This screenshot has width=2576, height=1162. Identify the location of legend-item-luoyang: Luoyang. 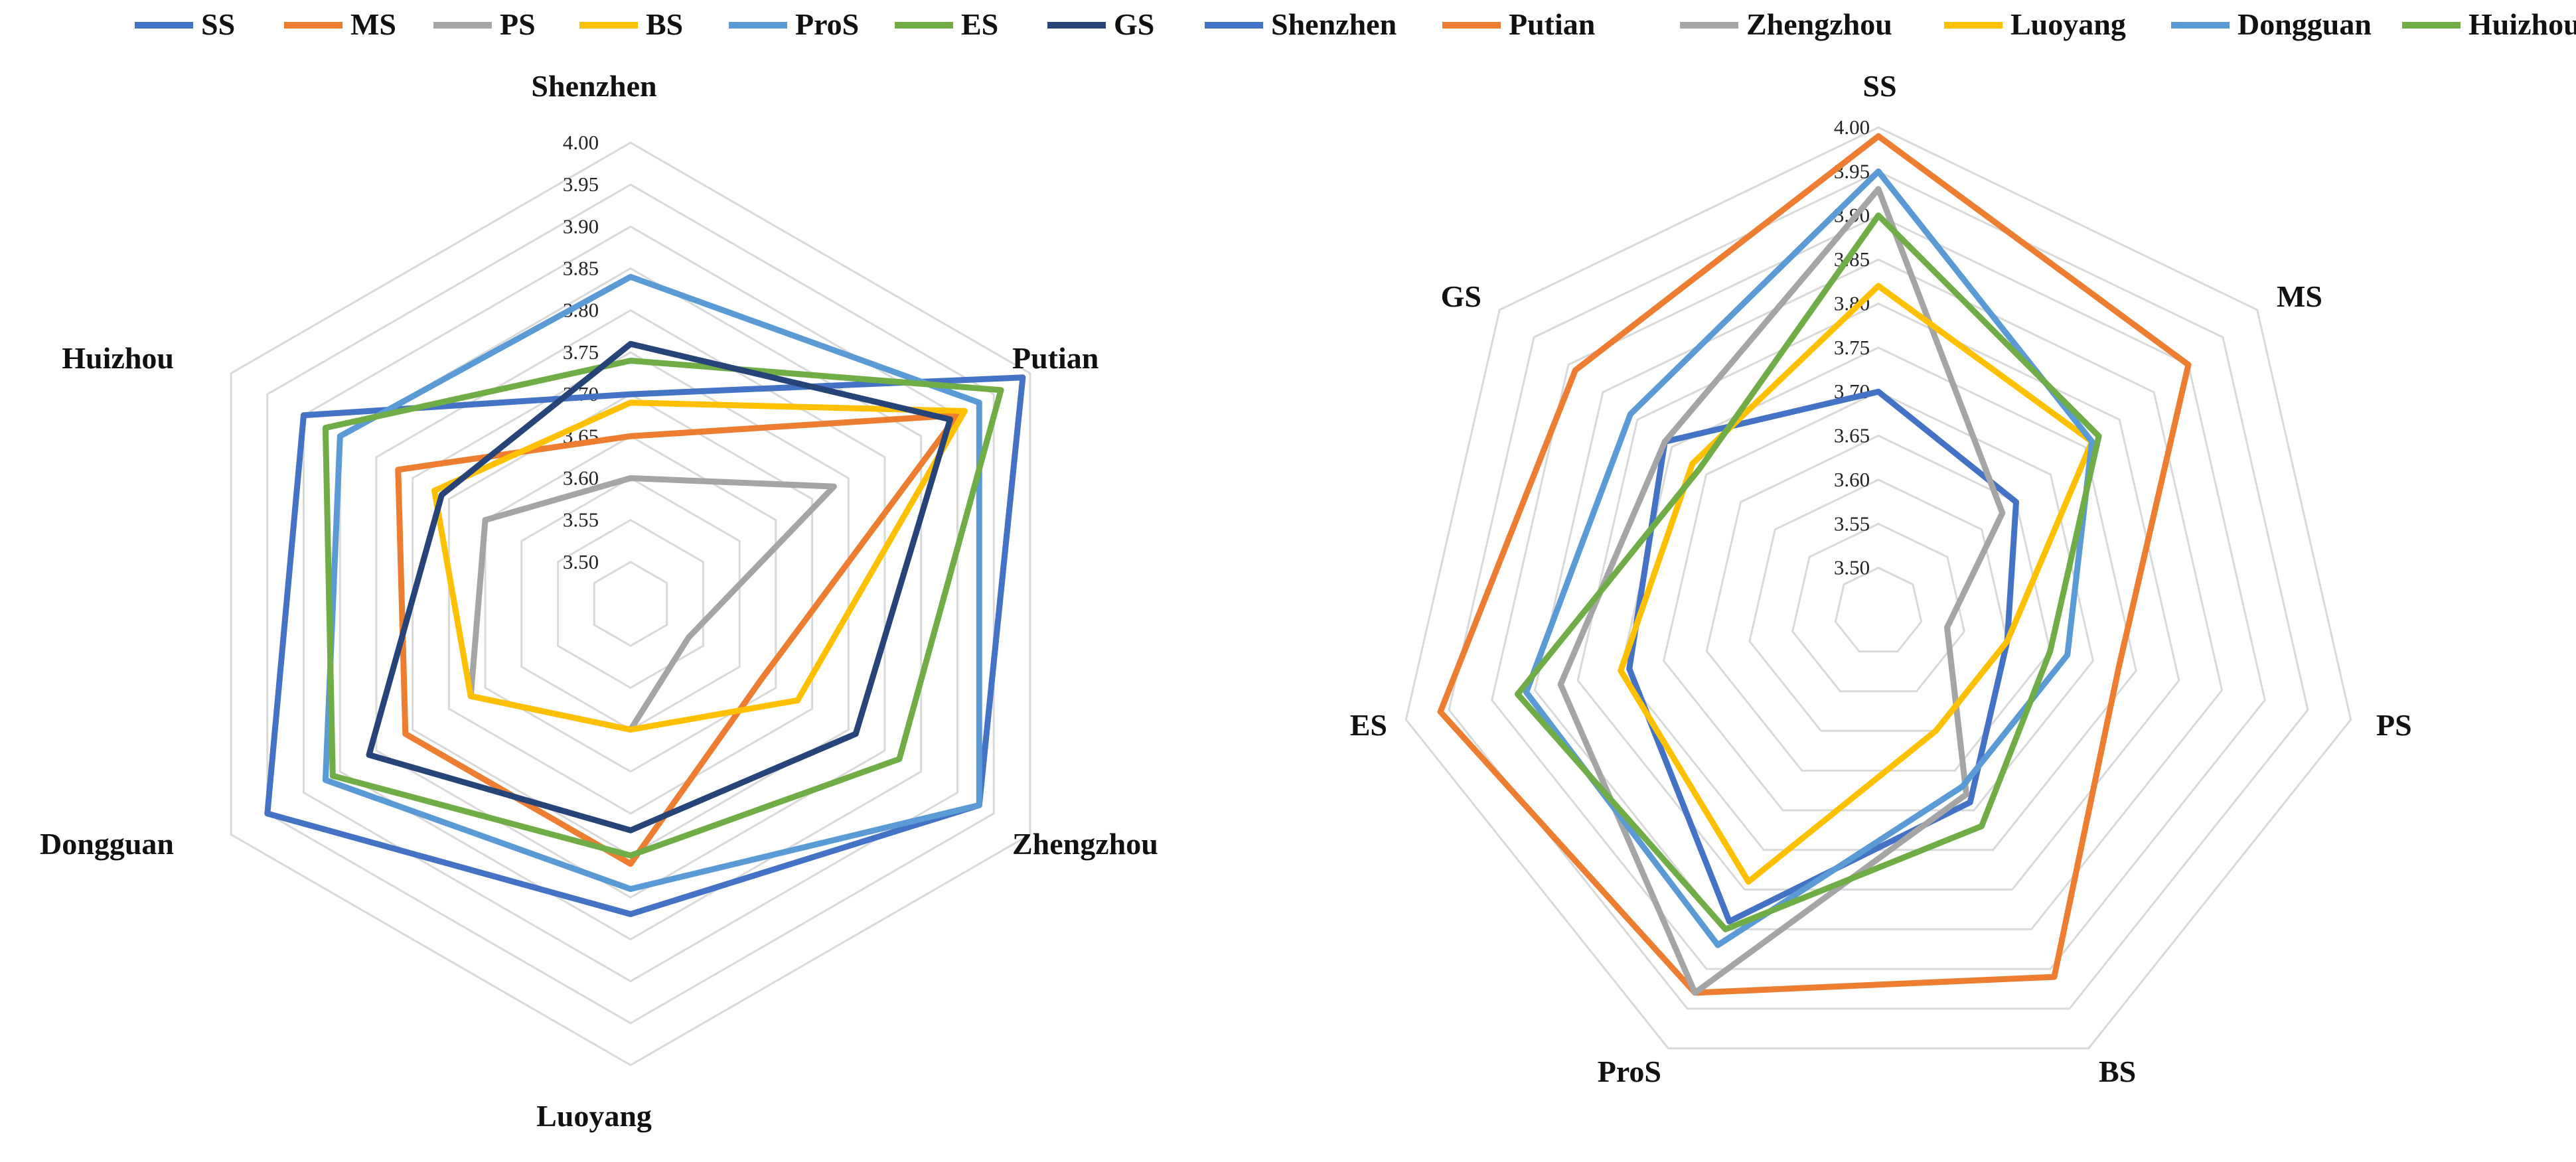
(2035, 24).